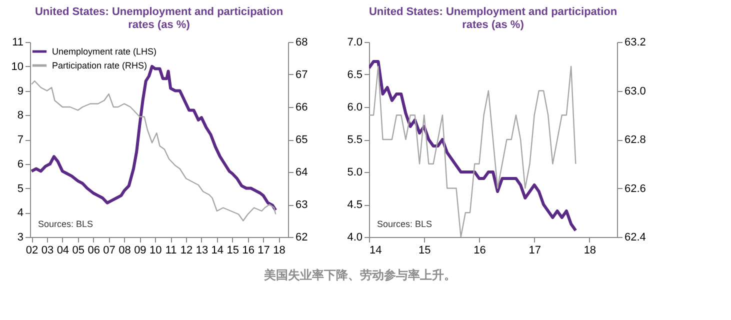 The height and width of the screenshot is (320, 731). I want to click on text: 美国失业率下降、劳动参与率上升。, so click(359, 275).